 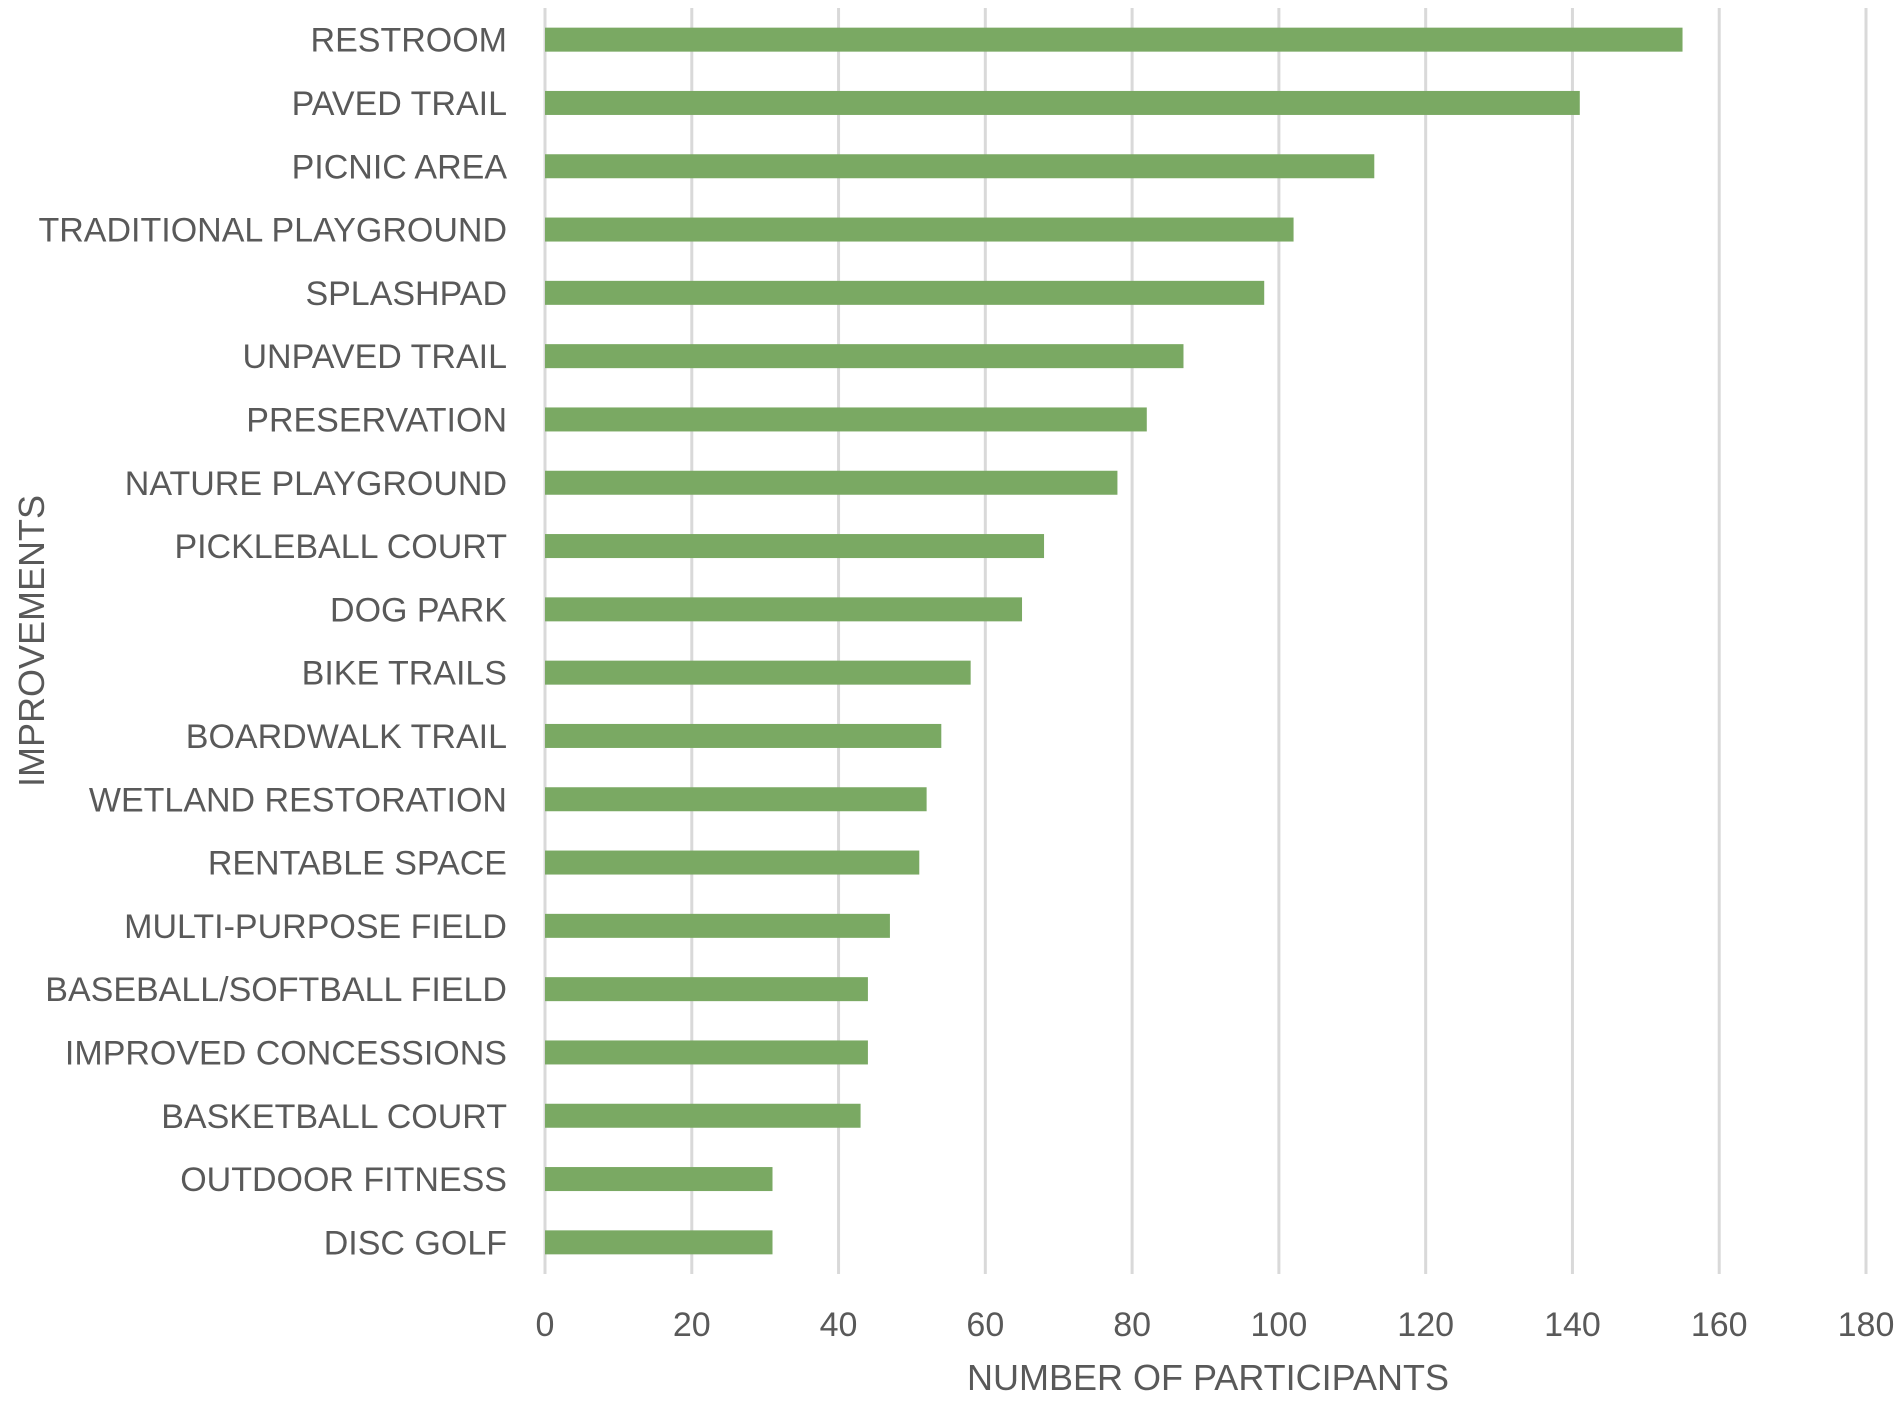 What do you see at coordinates (545, 1325) in the screenshot?
I see `x-tick-label: 0` at bounding box center [545, 1325].